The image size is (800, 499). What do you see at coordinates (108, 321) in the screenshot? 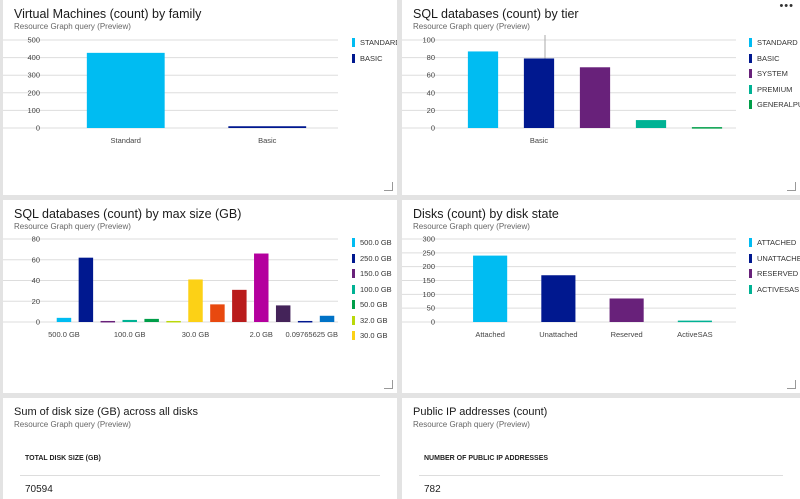
I see `bar-150-0-gb` at bounding box center [108, 321].